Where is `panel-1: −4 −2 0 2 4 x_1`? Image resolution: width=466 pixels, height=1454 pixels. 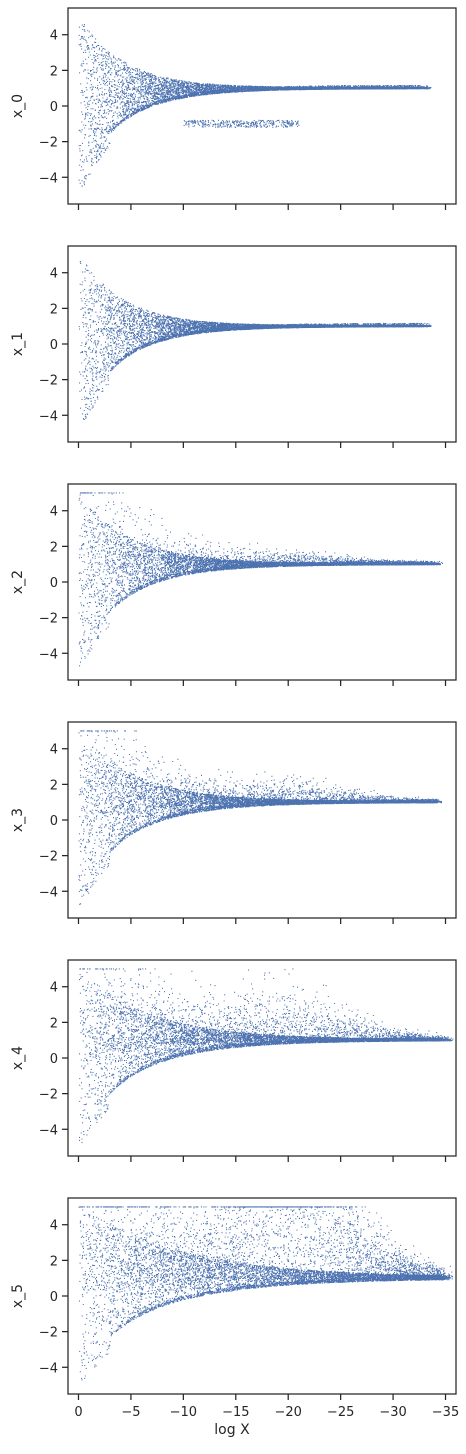
panel-1: −4 −2 0 2 4 x_1 is located at coordinates (233, 346).